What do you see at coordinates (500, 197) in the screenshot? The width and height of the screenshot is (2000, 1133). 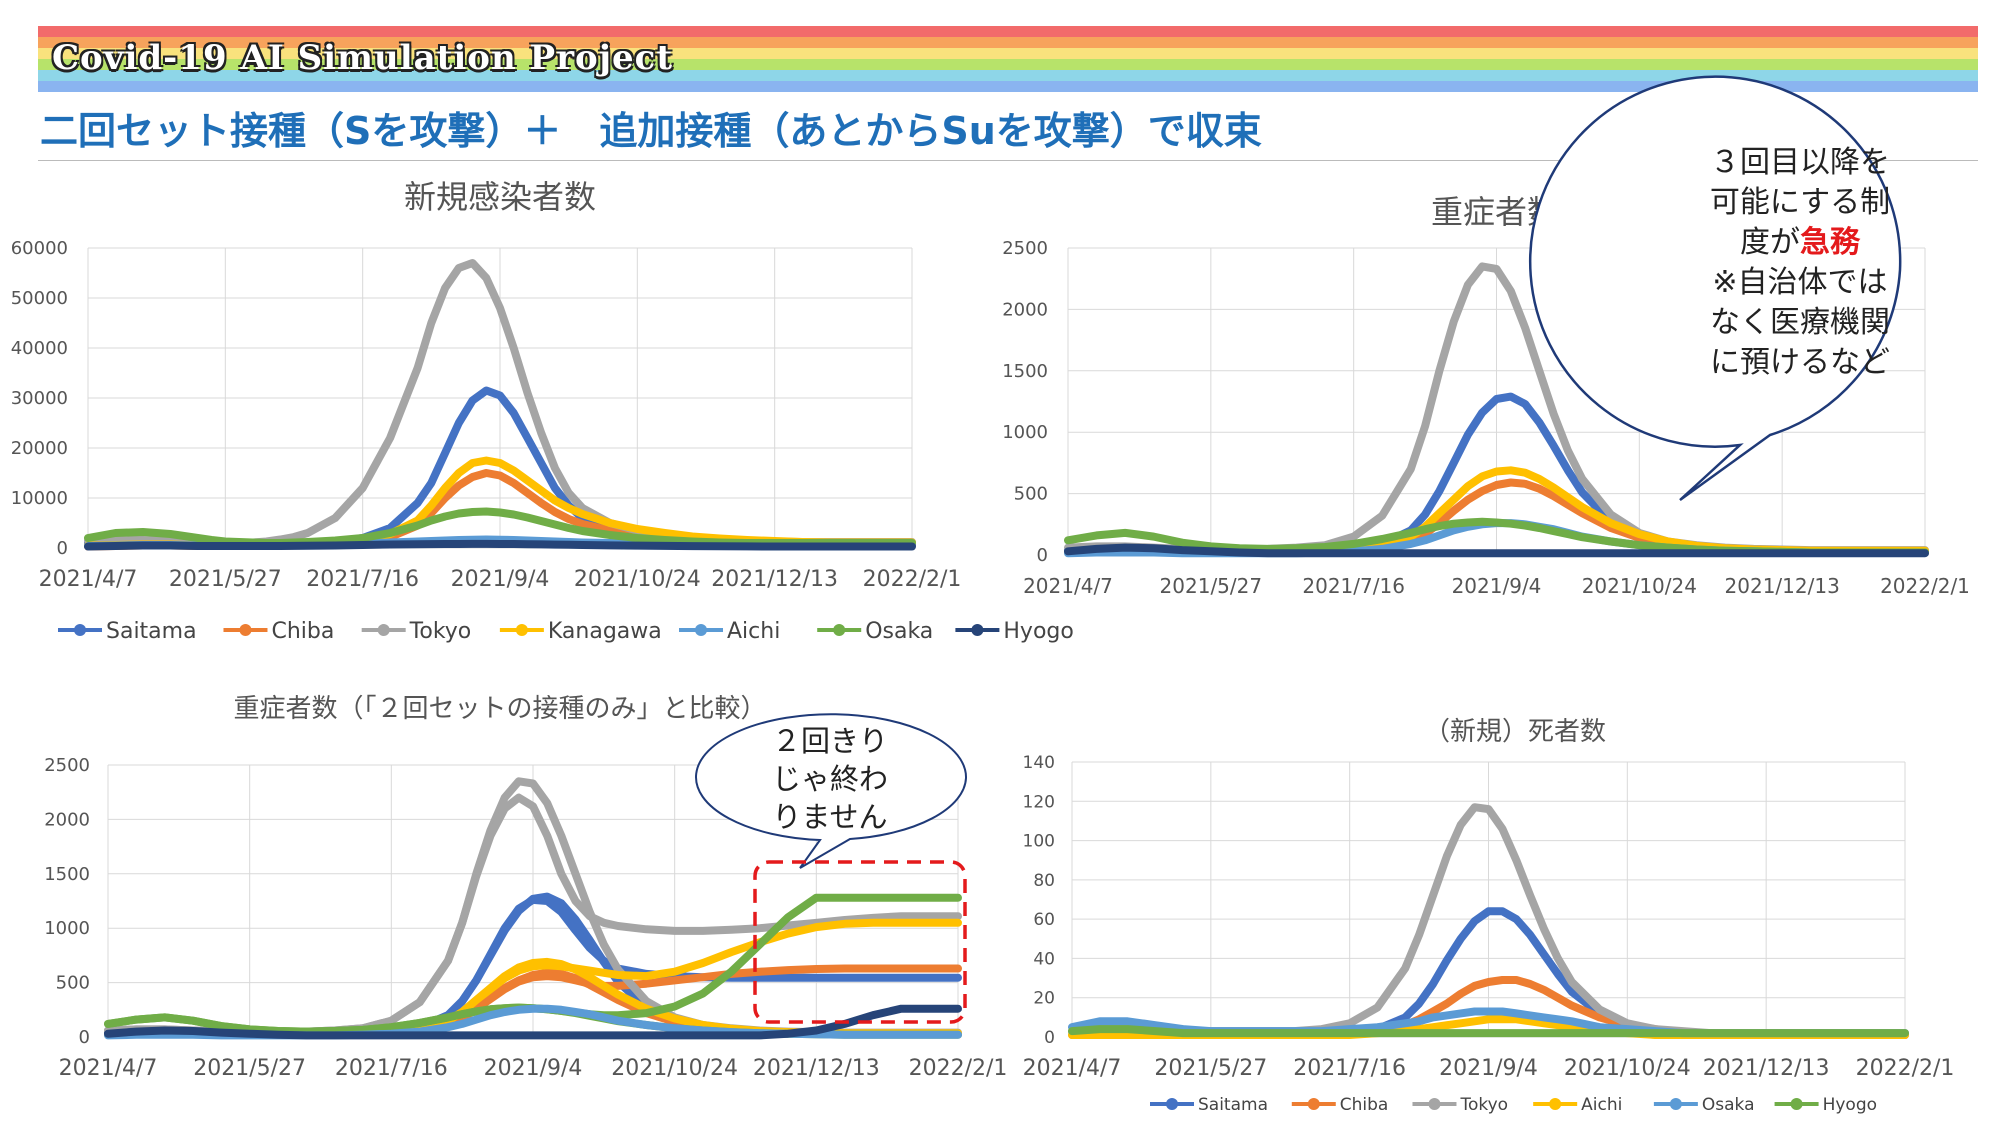 I see `chart-title: 新規感染者数` at bounding box center [500, 197].